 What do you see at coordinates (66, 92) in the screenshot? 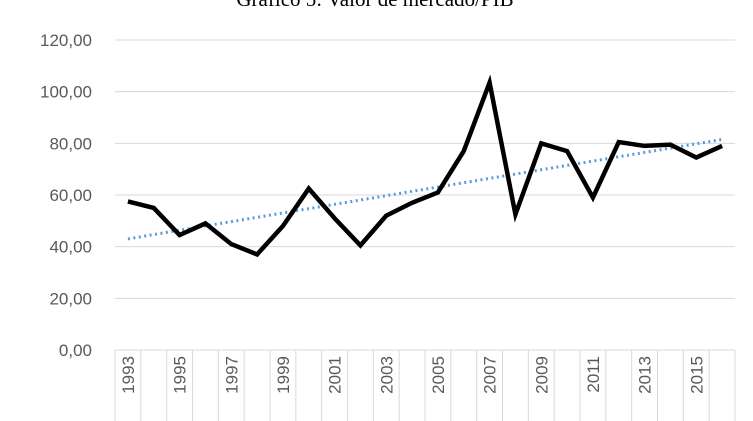
I see `y-tick-label: 100,00` at bounding box center [66, 92].